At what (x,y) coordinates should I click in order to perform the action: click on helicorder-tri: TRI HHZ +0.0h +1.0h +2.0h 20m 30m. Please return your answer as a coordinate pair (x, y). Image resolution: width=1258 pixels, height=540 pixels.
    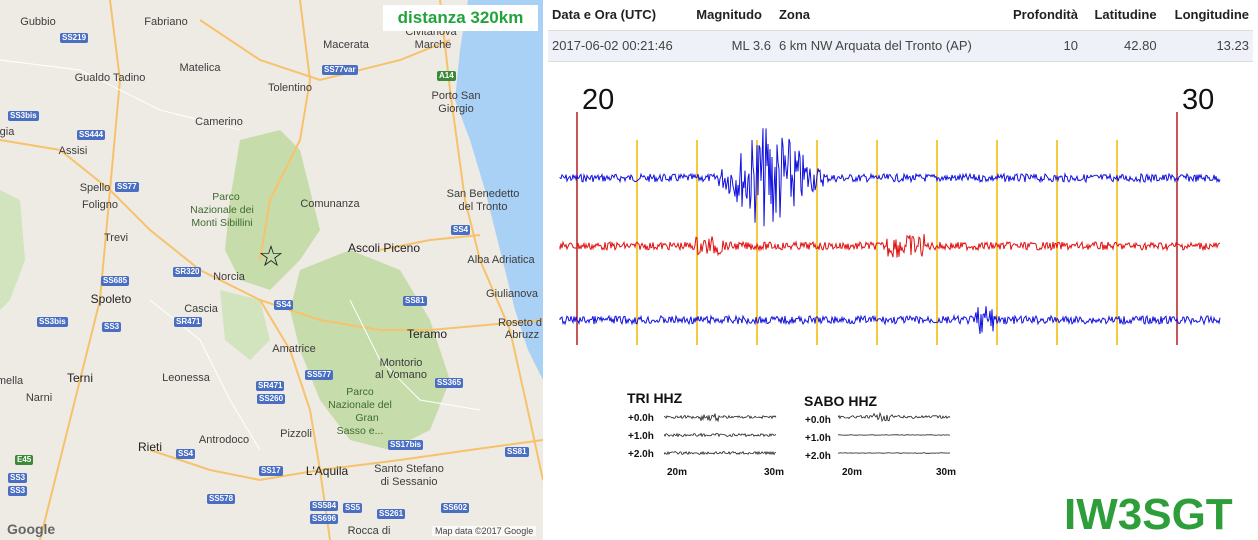
    Looking at the image, I should click on (712, 435).